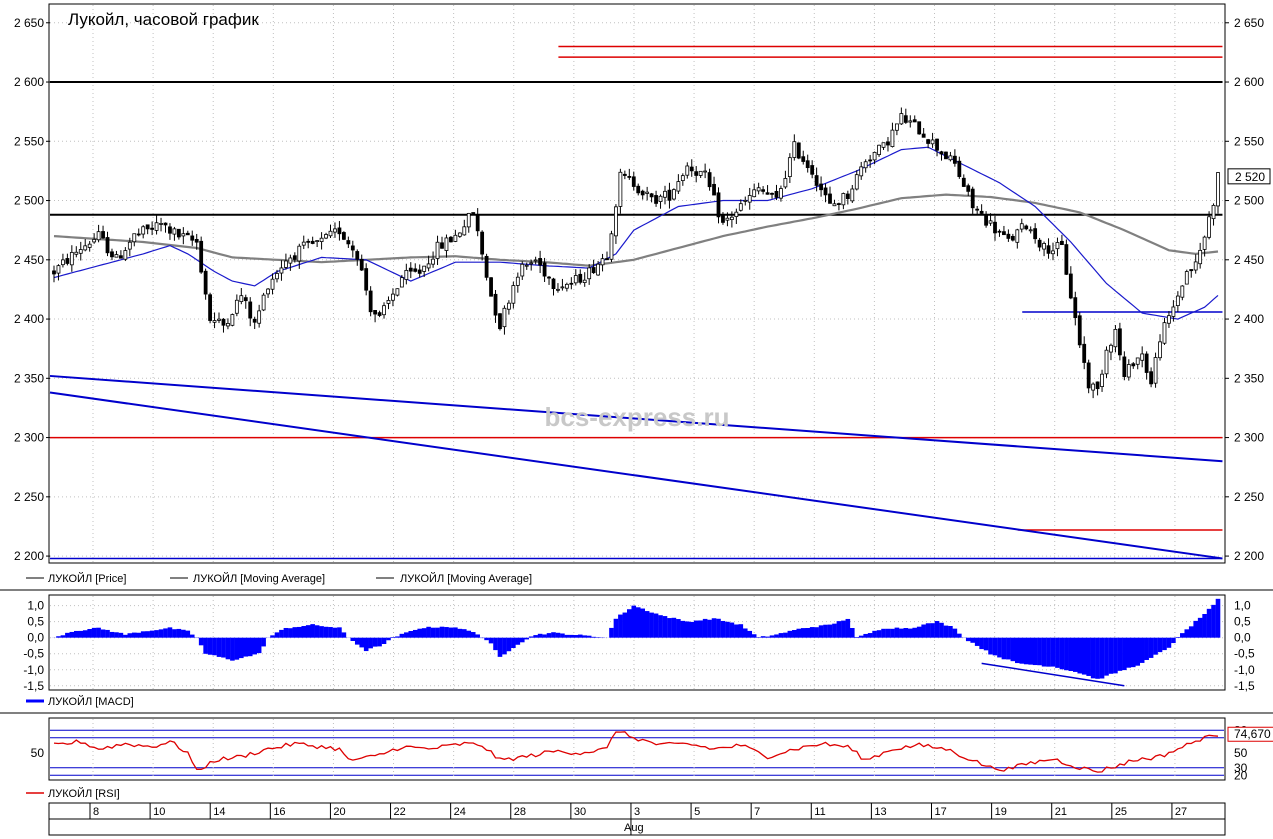  Describe the element at coordinates (460, 812) in the screenshot. I see `x-tick-label: 24` at that location.